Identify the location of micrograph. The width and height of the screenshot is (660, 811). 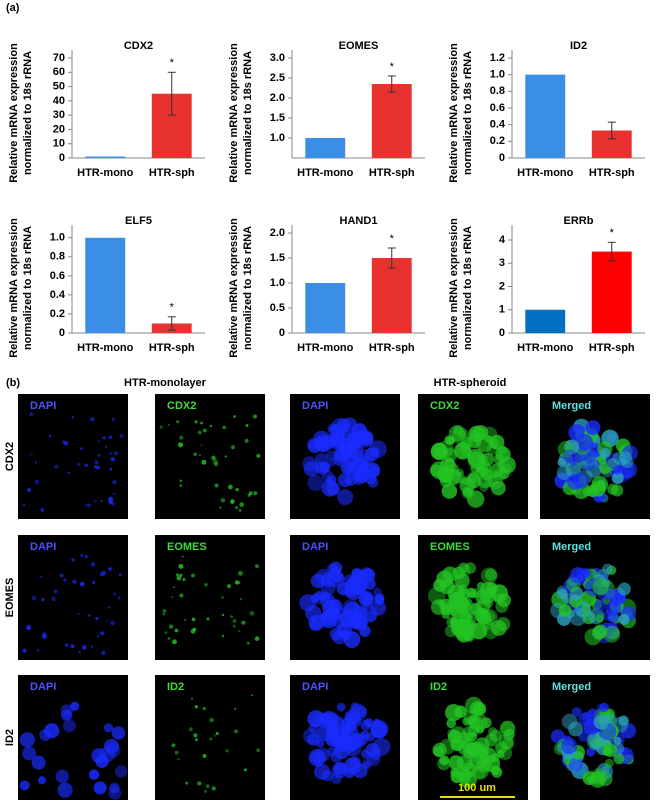
(73, 597).